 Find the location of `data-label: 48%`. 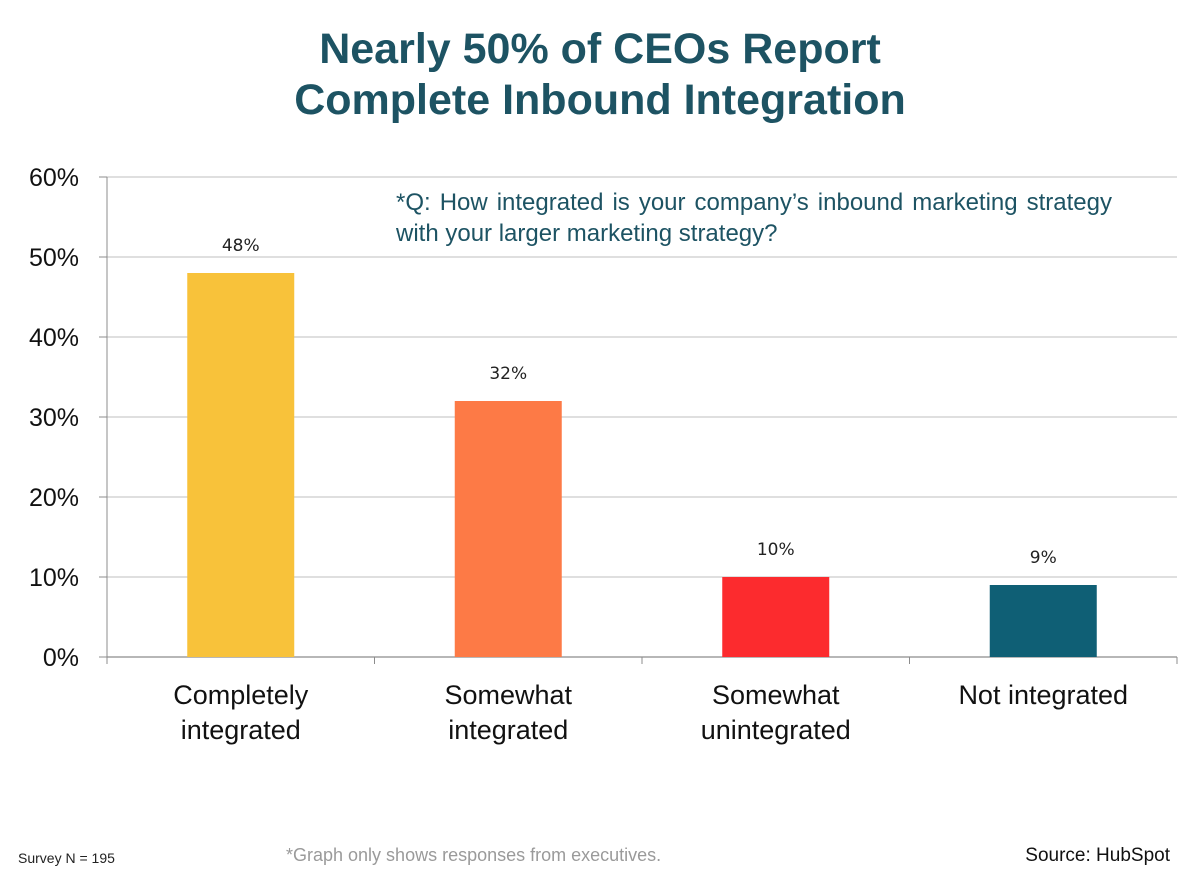

data-label: 48% is located at coordinates (241, 246).